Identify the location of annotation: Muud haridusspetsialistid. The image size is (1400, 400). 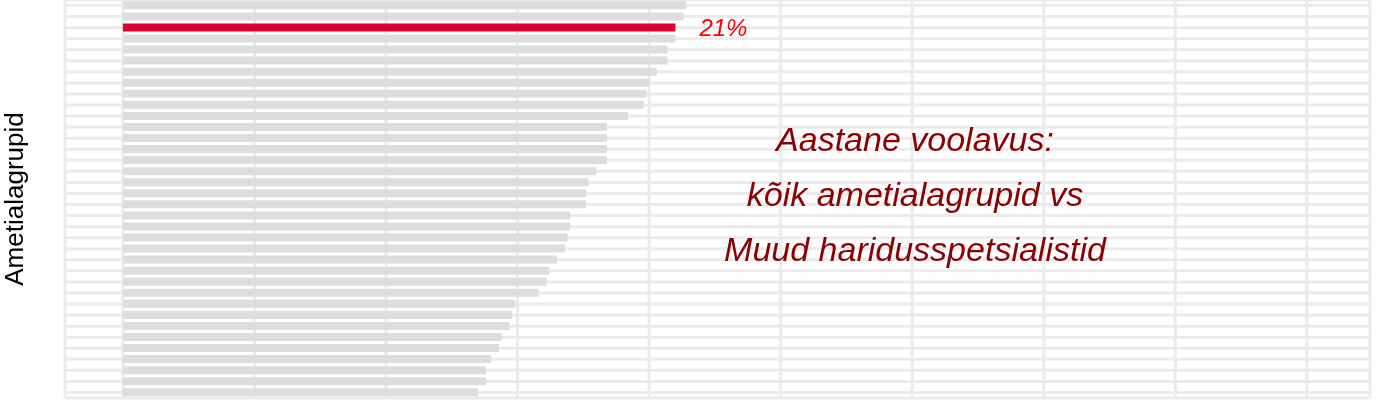
(915, 249).